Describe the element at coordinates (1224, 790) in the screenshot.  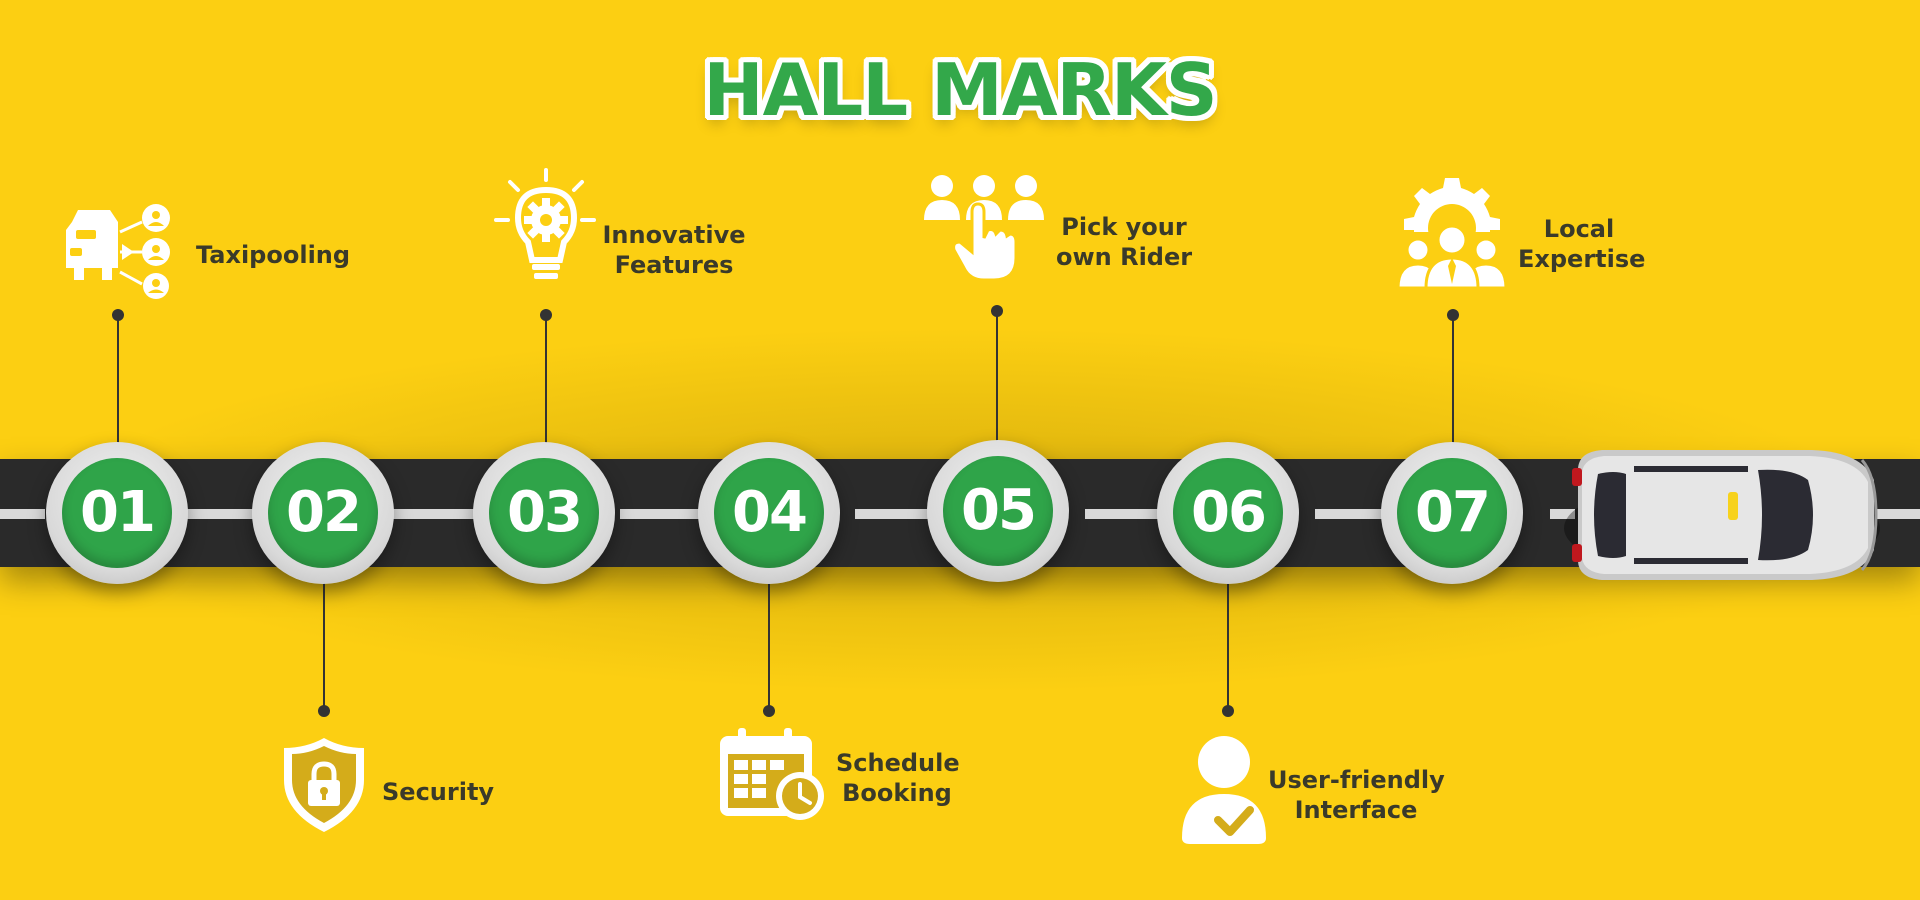
I see `user-check-icon` at that location.